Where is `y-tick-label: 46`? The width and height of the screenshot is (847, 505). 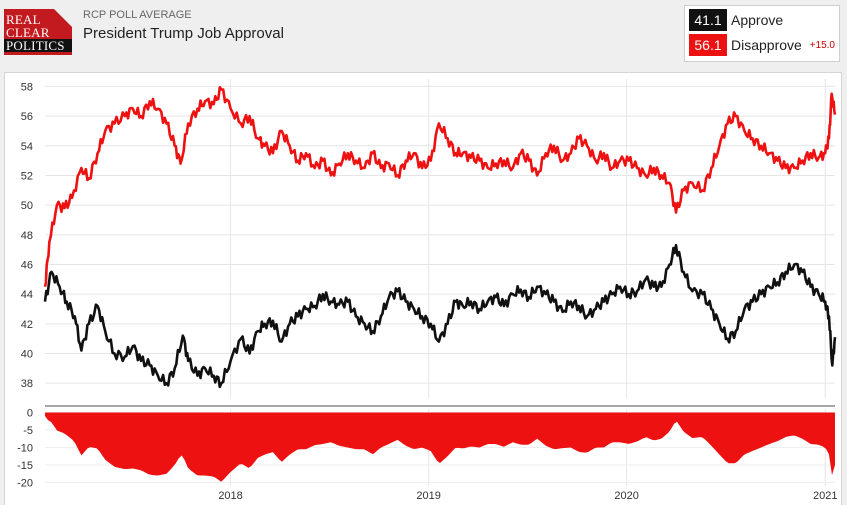
y-tick-label: 46 is located at coordinates (27, 265).